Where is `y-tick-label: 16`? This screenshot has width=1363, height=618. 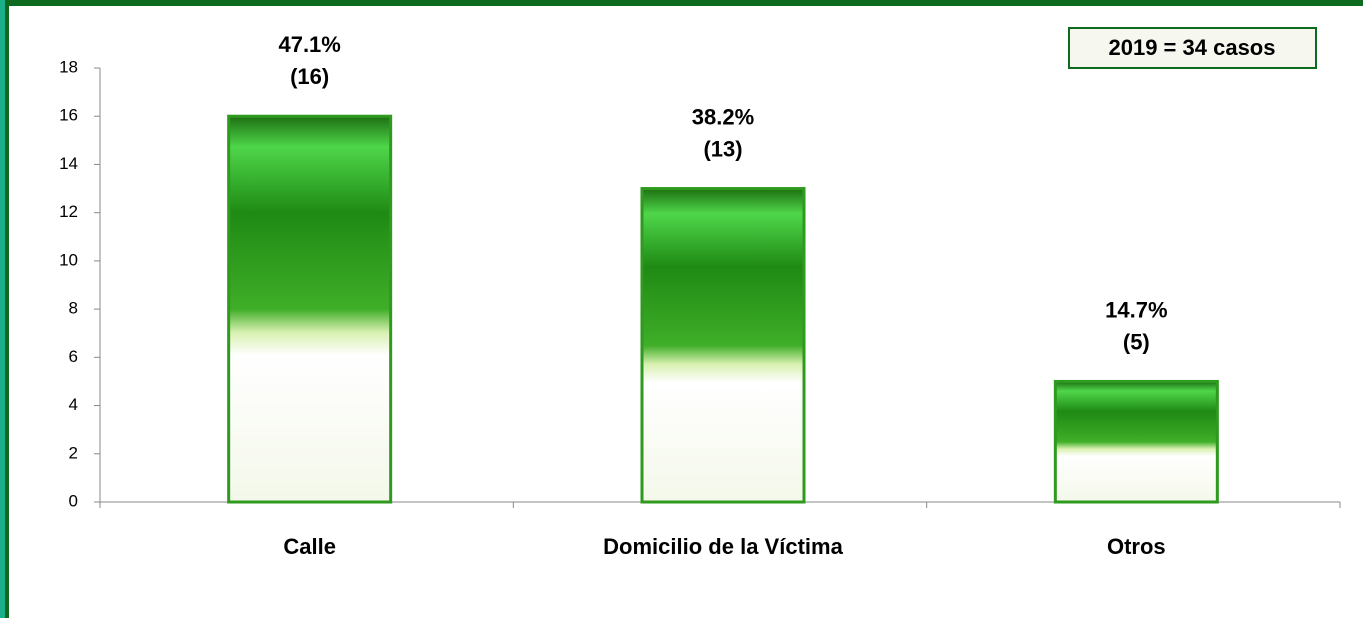 y-tick-label: 16 is located at coordinates (68, 115).